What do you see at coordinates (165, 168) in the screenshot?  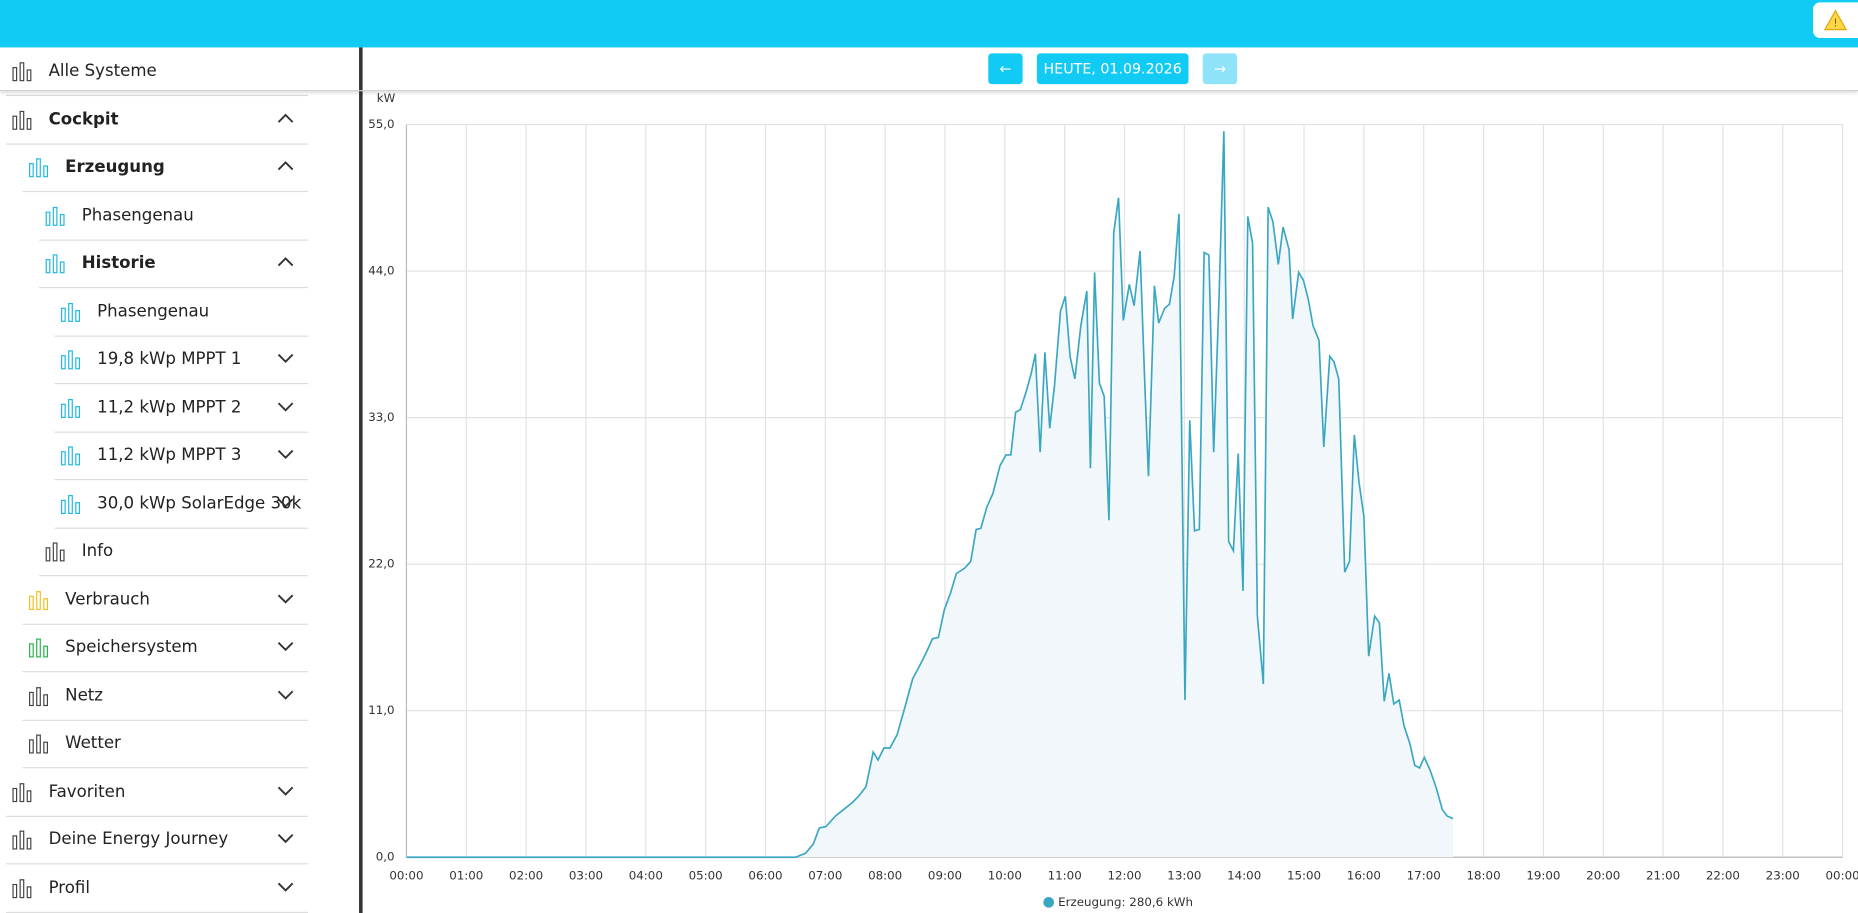 I see `nav-item: Erzeugung` at bounding box center [165, 168].